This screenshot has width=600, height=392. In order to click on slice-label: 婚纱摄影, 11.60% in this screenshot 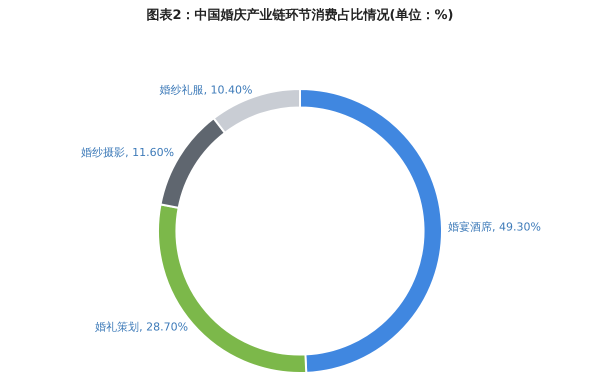, I will do `click(127, 153)`.